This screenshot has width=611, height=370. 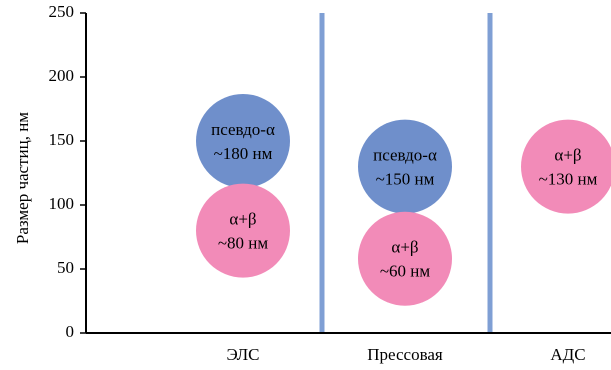 What do you see at coordinates (70, 331) in the screenshot?
I see `y-tick-label: 0` at bounding box center [70, 331].